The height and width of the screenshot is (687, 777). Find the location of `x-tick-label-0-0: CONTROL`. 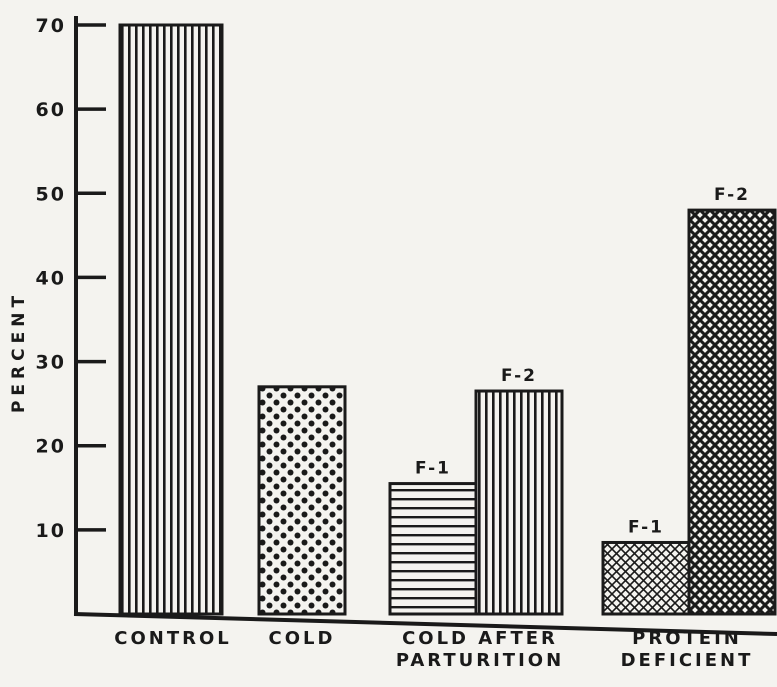

x-tick-label-0-0: CONTROL is located at coordinates (173, 638).